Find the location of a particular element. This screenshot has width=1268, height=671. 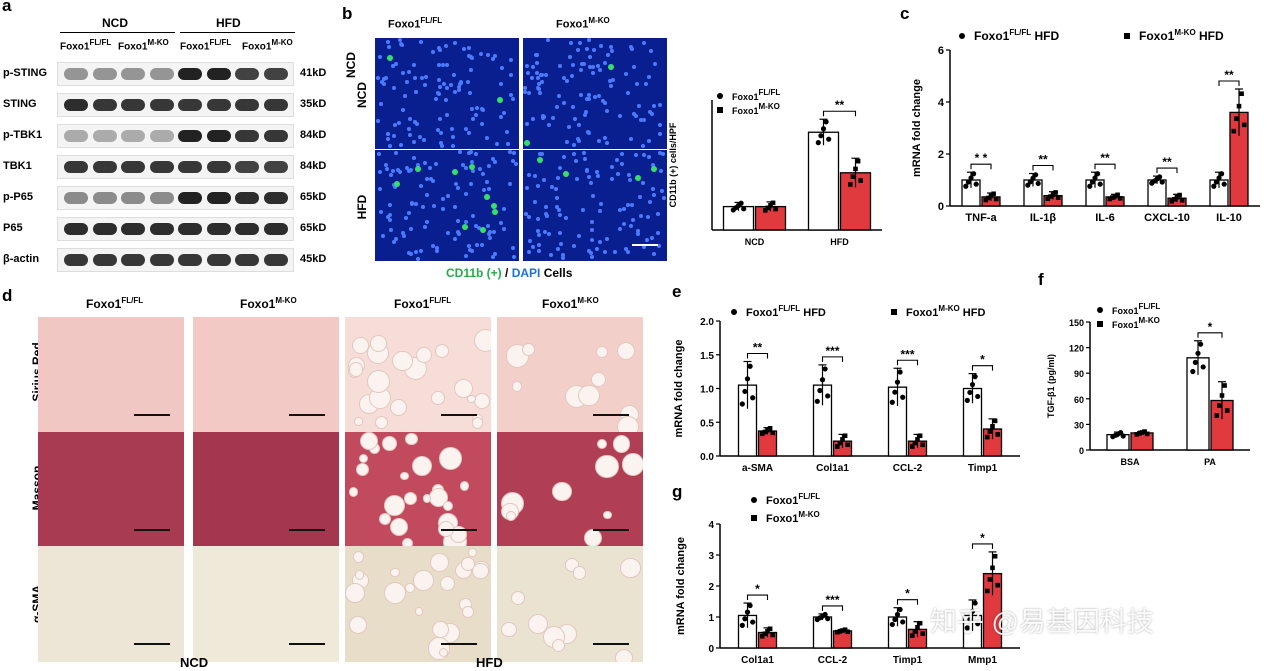

x-tick-label: NCD is located at coordinates (755, 242).